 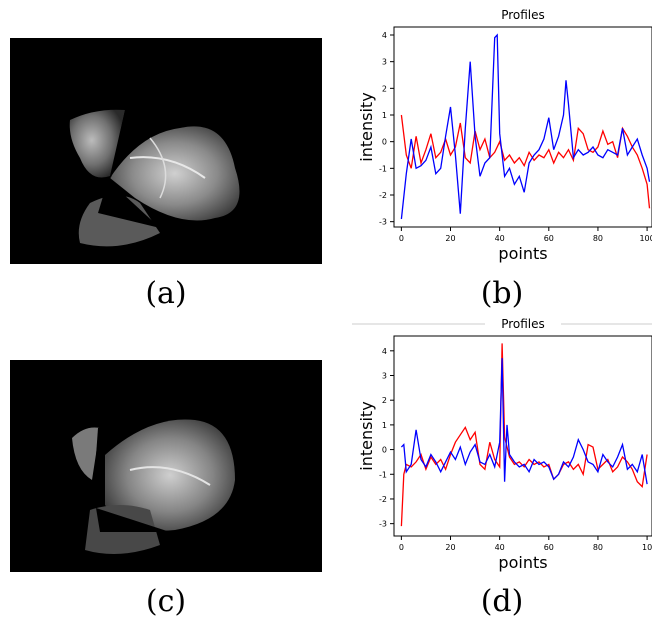 I want to click on caption-d: (d), so click(x=502, y=601).